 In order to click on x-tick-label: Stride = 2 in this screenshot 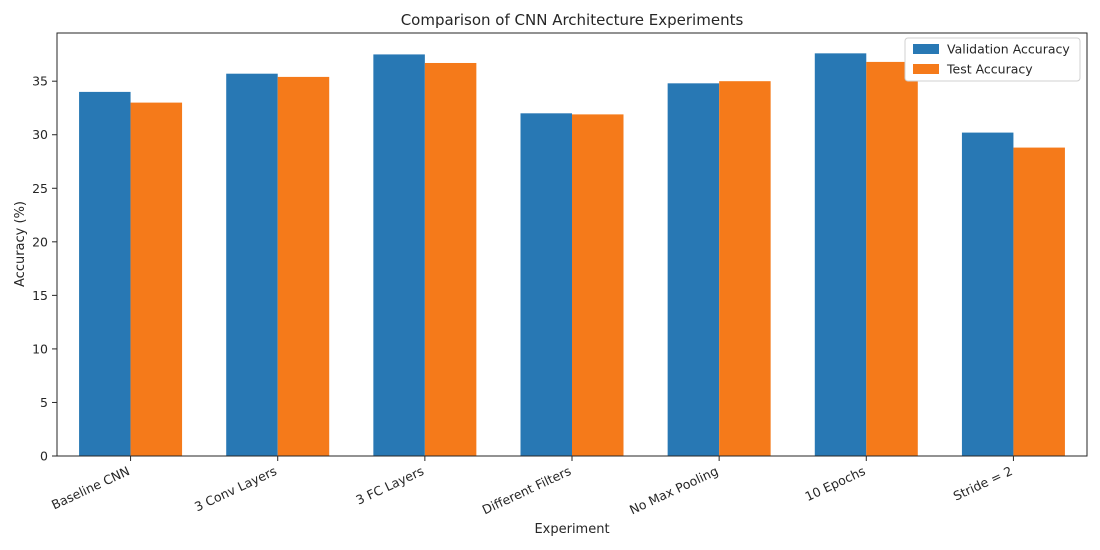, I will do `click(983, 483)`.